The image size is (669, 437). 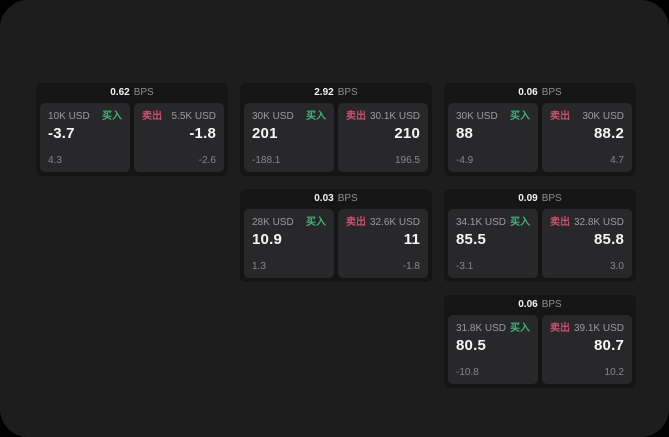 I want to click on sell-change: -1.8, so click(x=411, y=266).